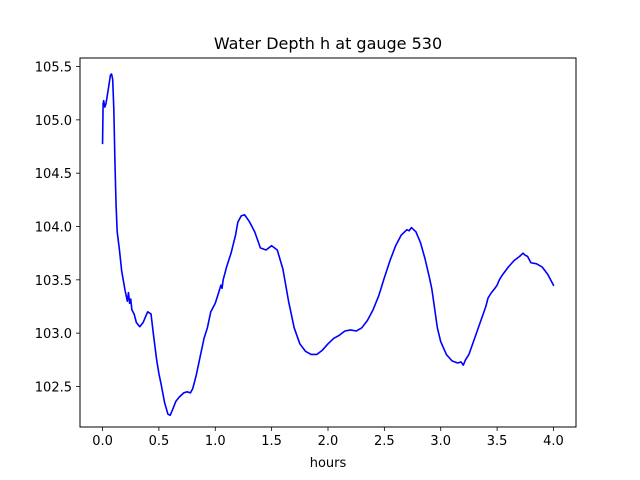 The width and height of the screenshot is (640, 480). Describe the element at coordinates (53, 334) in the screenshot. I see `y-tick-label: 103.0` at that location.